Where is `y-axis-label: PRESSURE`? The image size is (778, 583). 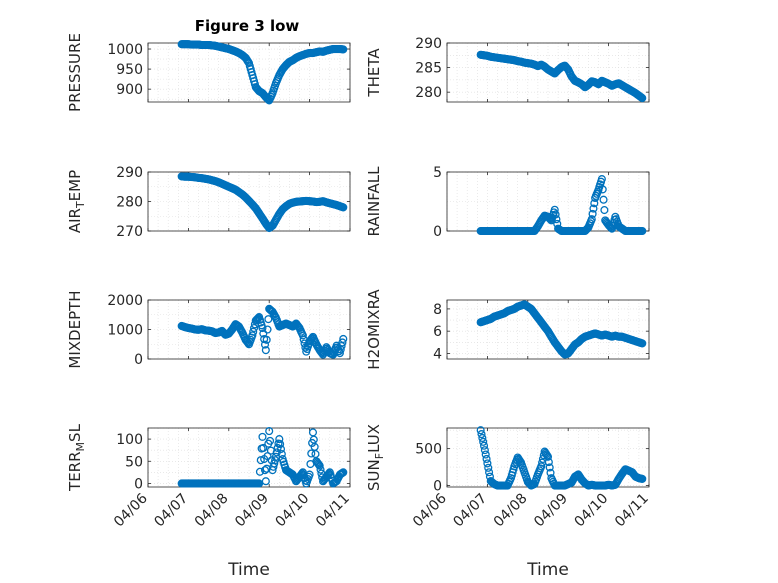 y-axis-label: PRESSURE is located at coordinates (75, 72).